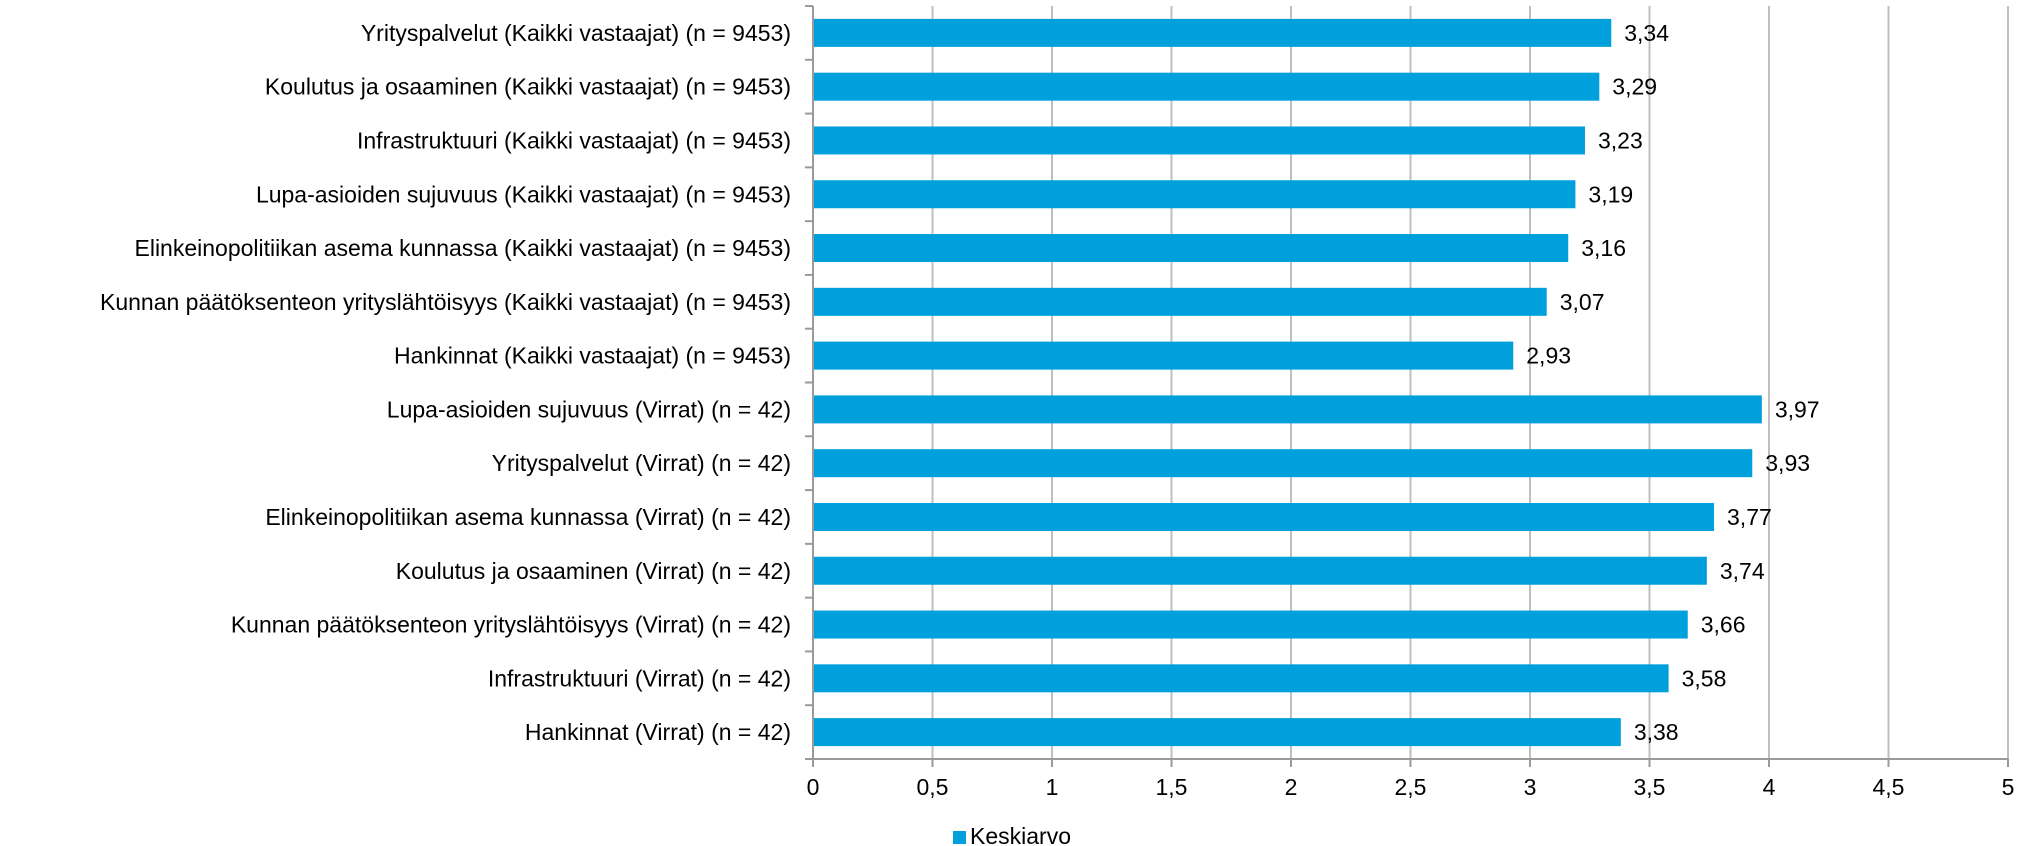 This screenshot has height=846, width=2022. Describe the element at coordinates (1530, 787) in the screenshot. I see `x-tick-label: 3` at that location.